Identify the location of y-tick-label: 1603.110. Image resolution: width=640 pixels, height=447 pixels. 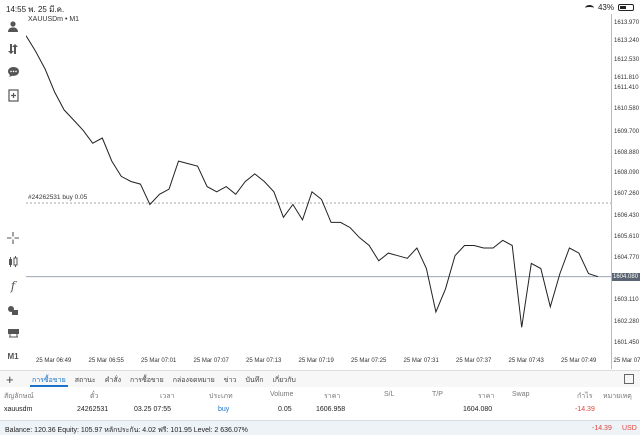
(626, 300).